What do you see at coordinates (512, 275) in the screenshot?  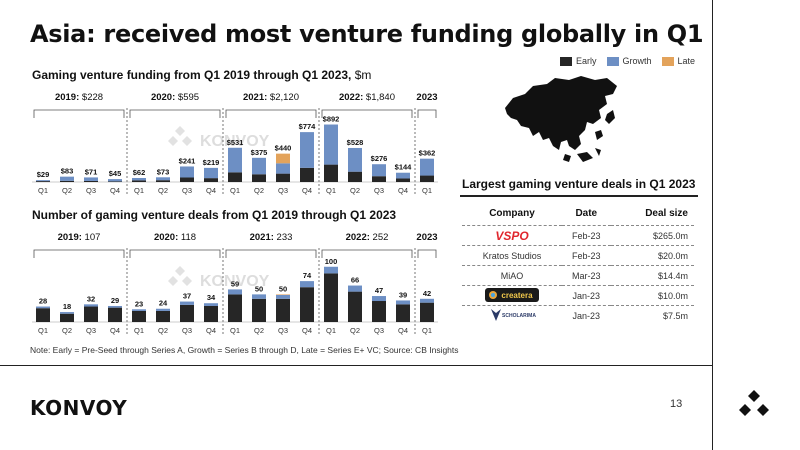 I see `company-cell: MiAO` at bounding box center [512, 275].